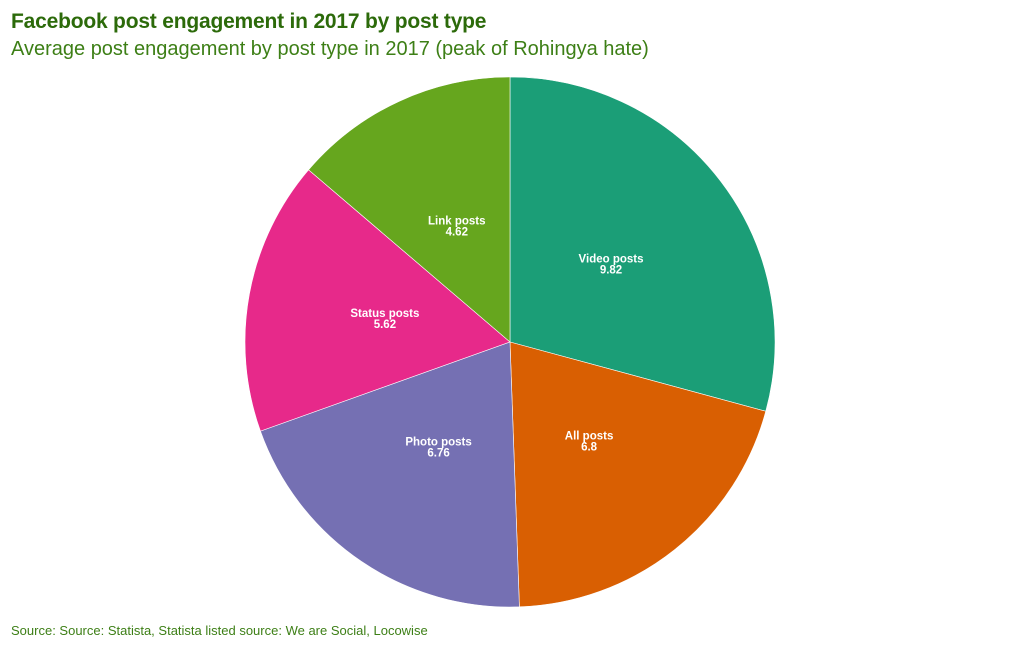  What do you see at coordinates (642, 244) in the screenshot?
I see `pie-slice-video-posts` at bounding box center [642, 244].